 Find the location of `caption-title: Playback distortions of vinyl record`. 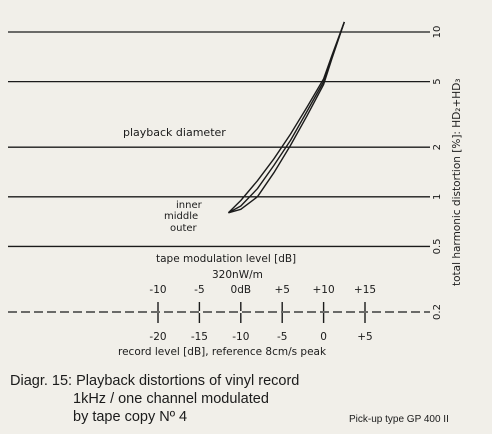

caption-title: Playback distortions of vinyl record is located at coordinates (188, 381).